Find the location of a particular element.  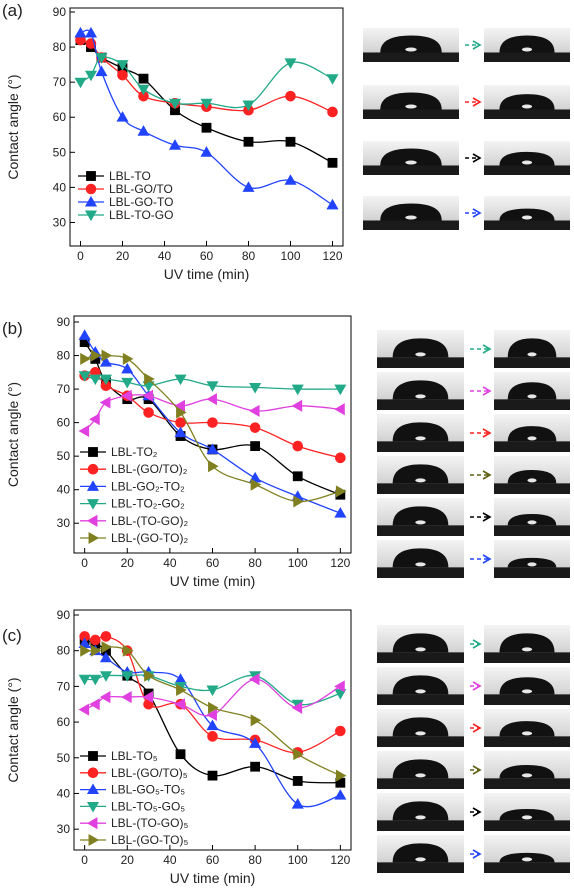

x-tick-label: 20 is located at coordinates (128, 563).